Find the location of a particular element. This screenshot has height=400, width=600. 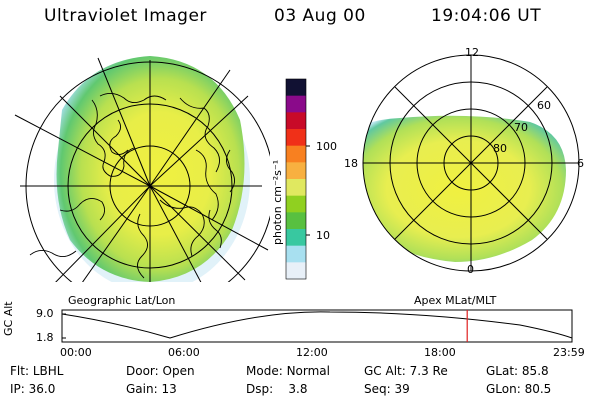

dsp-value: 3.8 is located at coordinates (298, 389).